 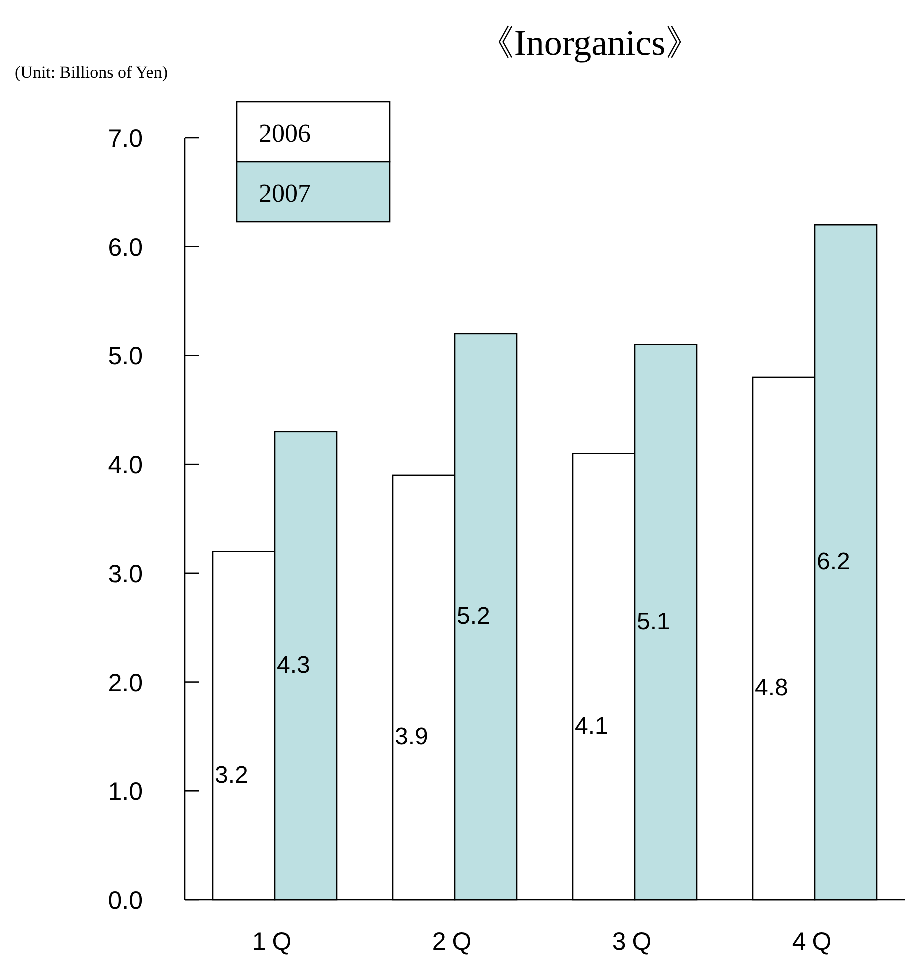 I want to click on y-tick-label: 4.0, so click(x=125, y=466).